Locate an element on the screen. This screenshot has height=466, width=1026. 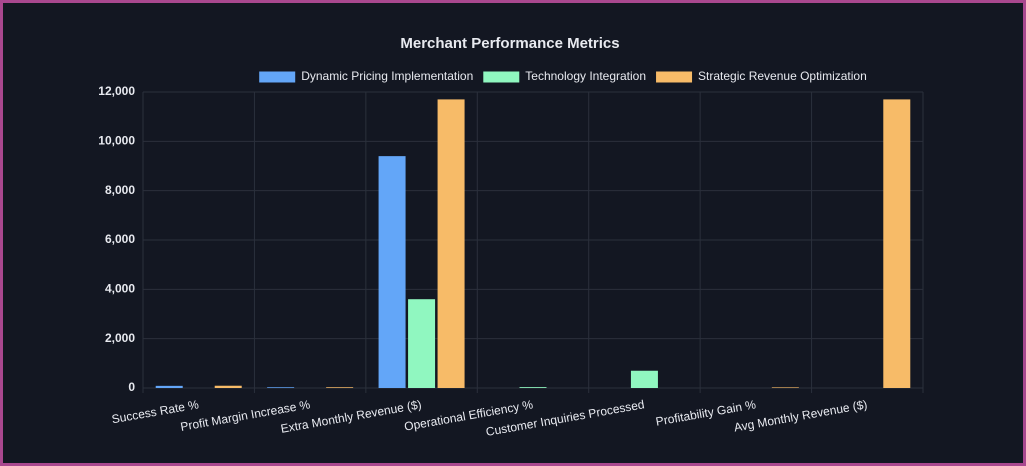
y-tick-label: 4,000 is located at coordinates (120, 289).